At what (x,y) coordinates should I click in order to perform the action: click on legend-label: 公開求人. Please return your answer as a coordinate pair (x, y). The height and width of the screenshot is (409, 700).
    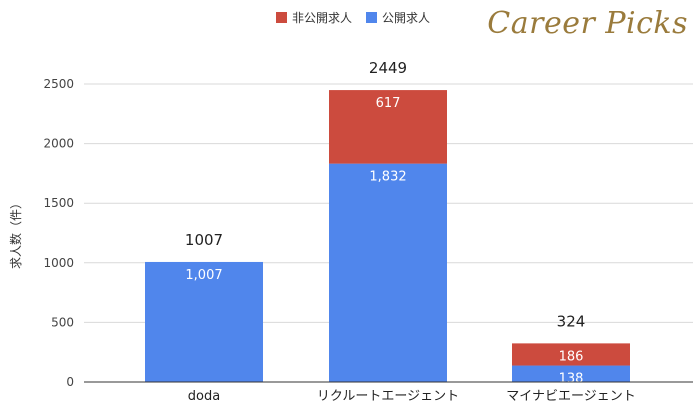
    Looking at the image, I should click on (406, 18).